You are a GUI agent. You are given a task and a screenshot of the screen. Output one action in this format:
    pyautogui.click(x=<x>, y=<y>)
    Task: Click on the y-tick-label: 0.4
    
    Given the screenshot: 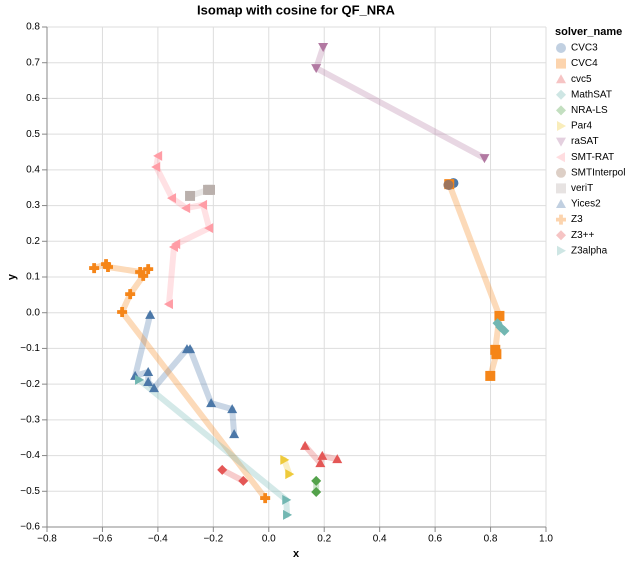 What is the action you would take?
    pyautogui.click(x=33, y=169)
    